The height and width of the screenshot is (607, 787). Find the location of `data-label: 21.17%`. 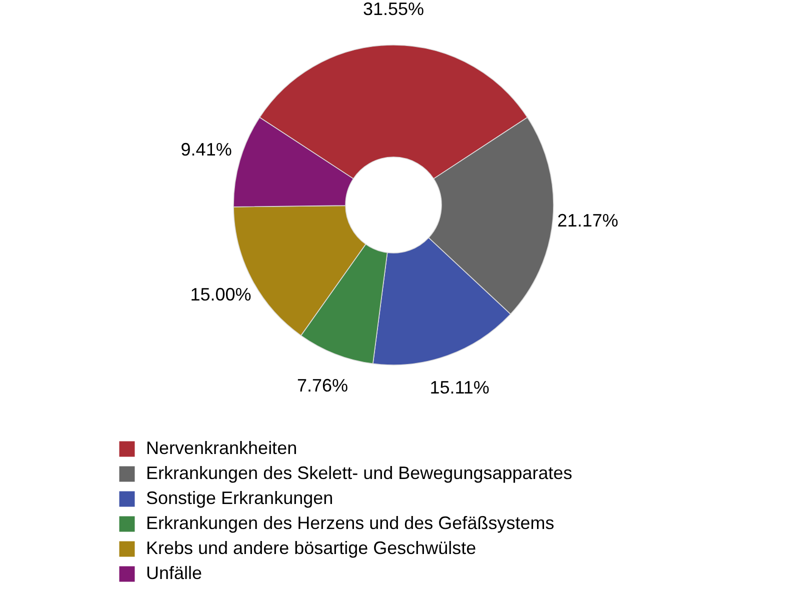

data-label: 21.17% is located at coordinates (587, 220).